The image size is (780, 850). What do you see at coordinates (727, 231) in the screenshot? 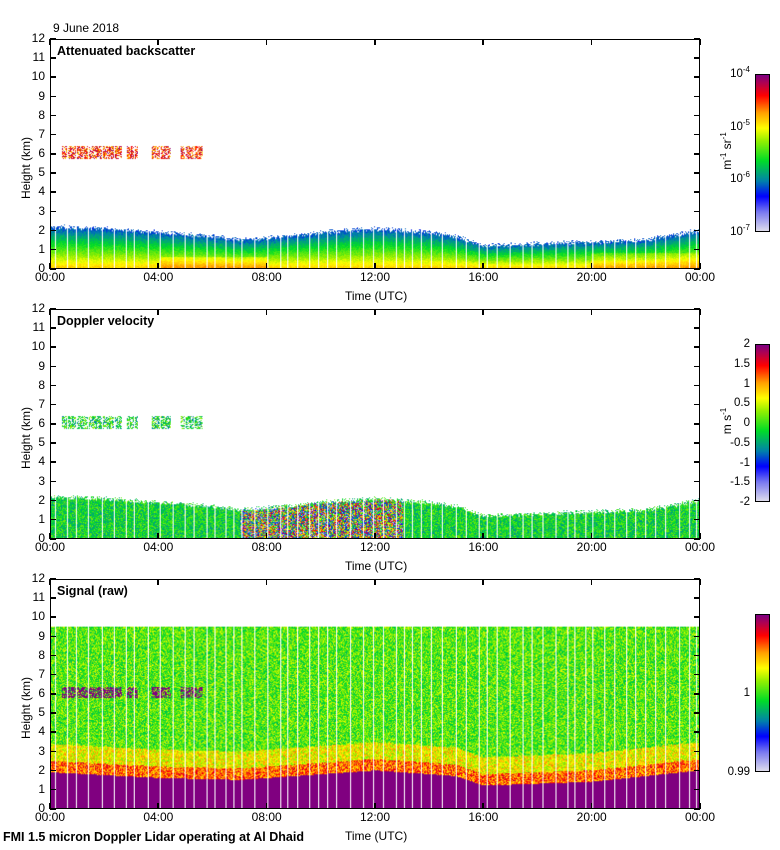
I see `colorbar-tick-label: 10-7` at bounding box center [727, 231].